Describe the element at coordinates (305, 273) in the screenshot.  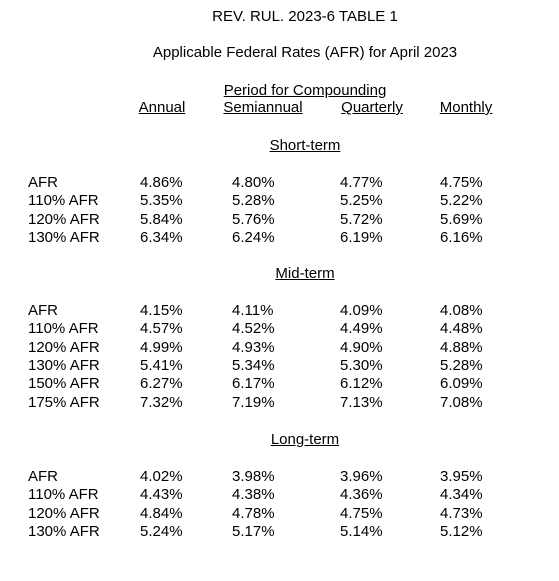
I see `section-title: Mid-term` at that location.